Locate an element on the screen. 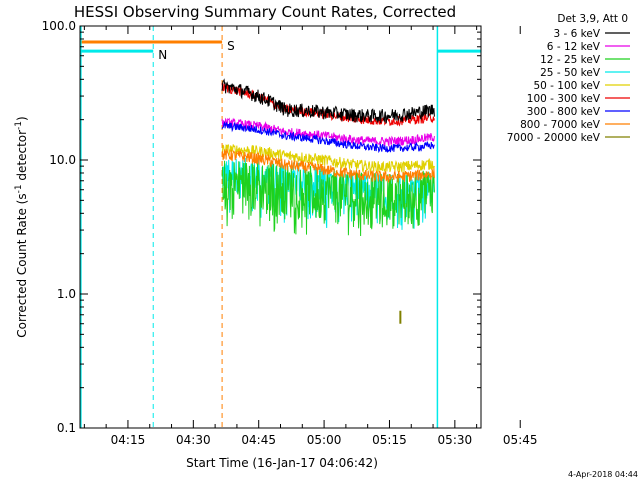 Image resolution: width=640 pixels, height=480 pixels. legend-entry-label: 25 - 50 keV is located at coordinates (570, 73).